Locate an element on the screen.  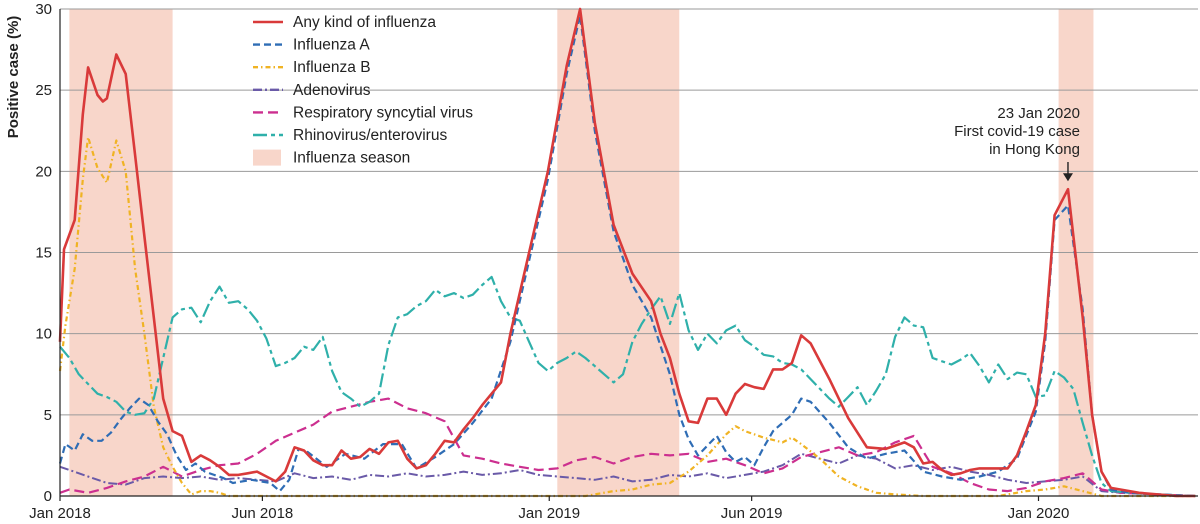
legend-item-1: Any kind of influenza is located at coordinates (344, 22).